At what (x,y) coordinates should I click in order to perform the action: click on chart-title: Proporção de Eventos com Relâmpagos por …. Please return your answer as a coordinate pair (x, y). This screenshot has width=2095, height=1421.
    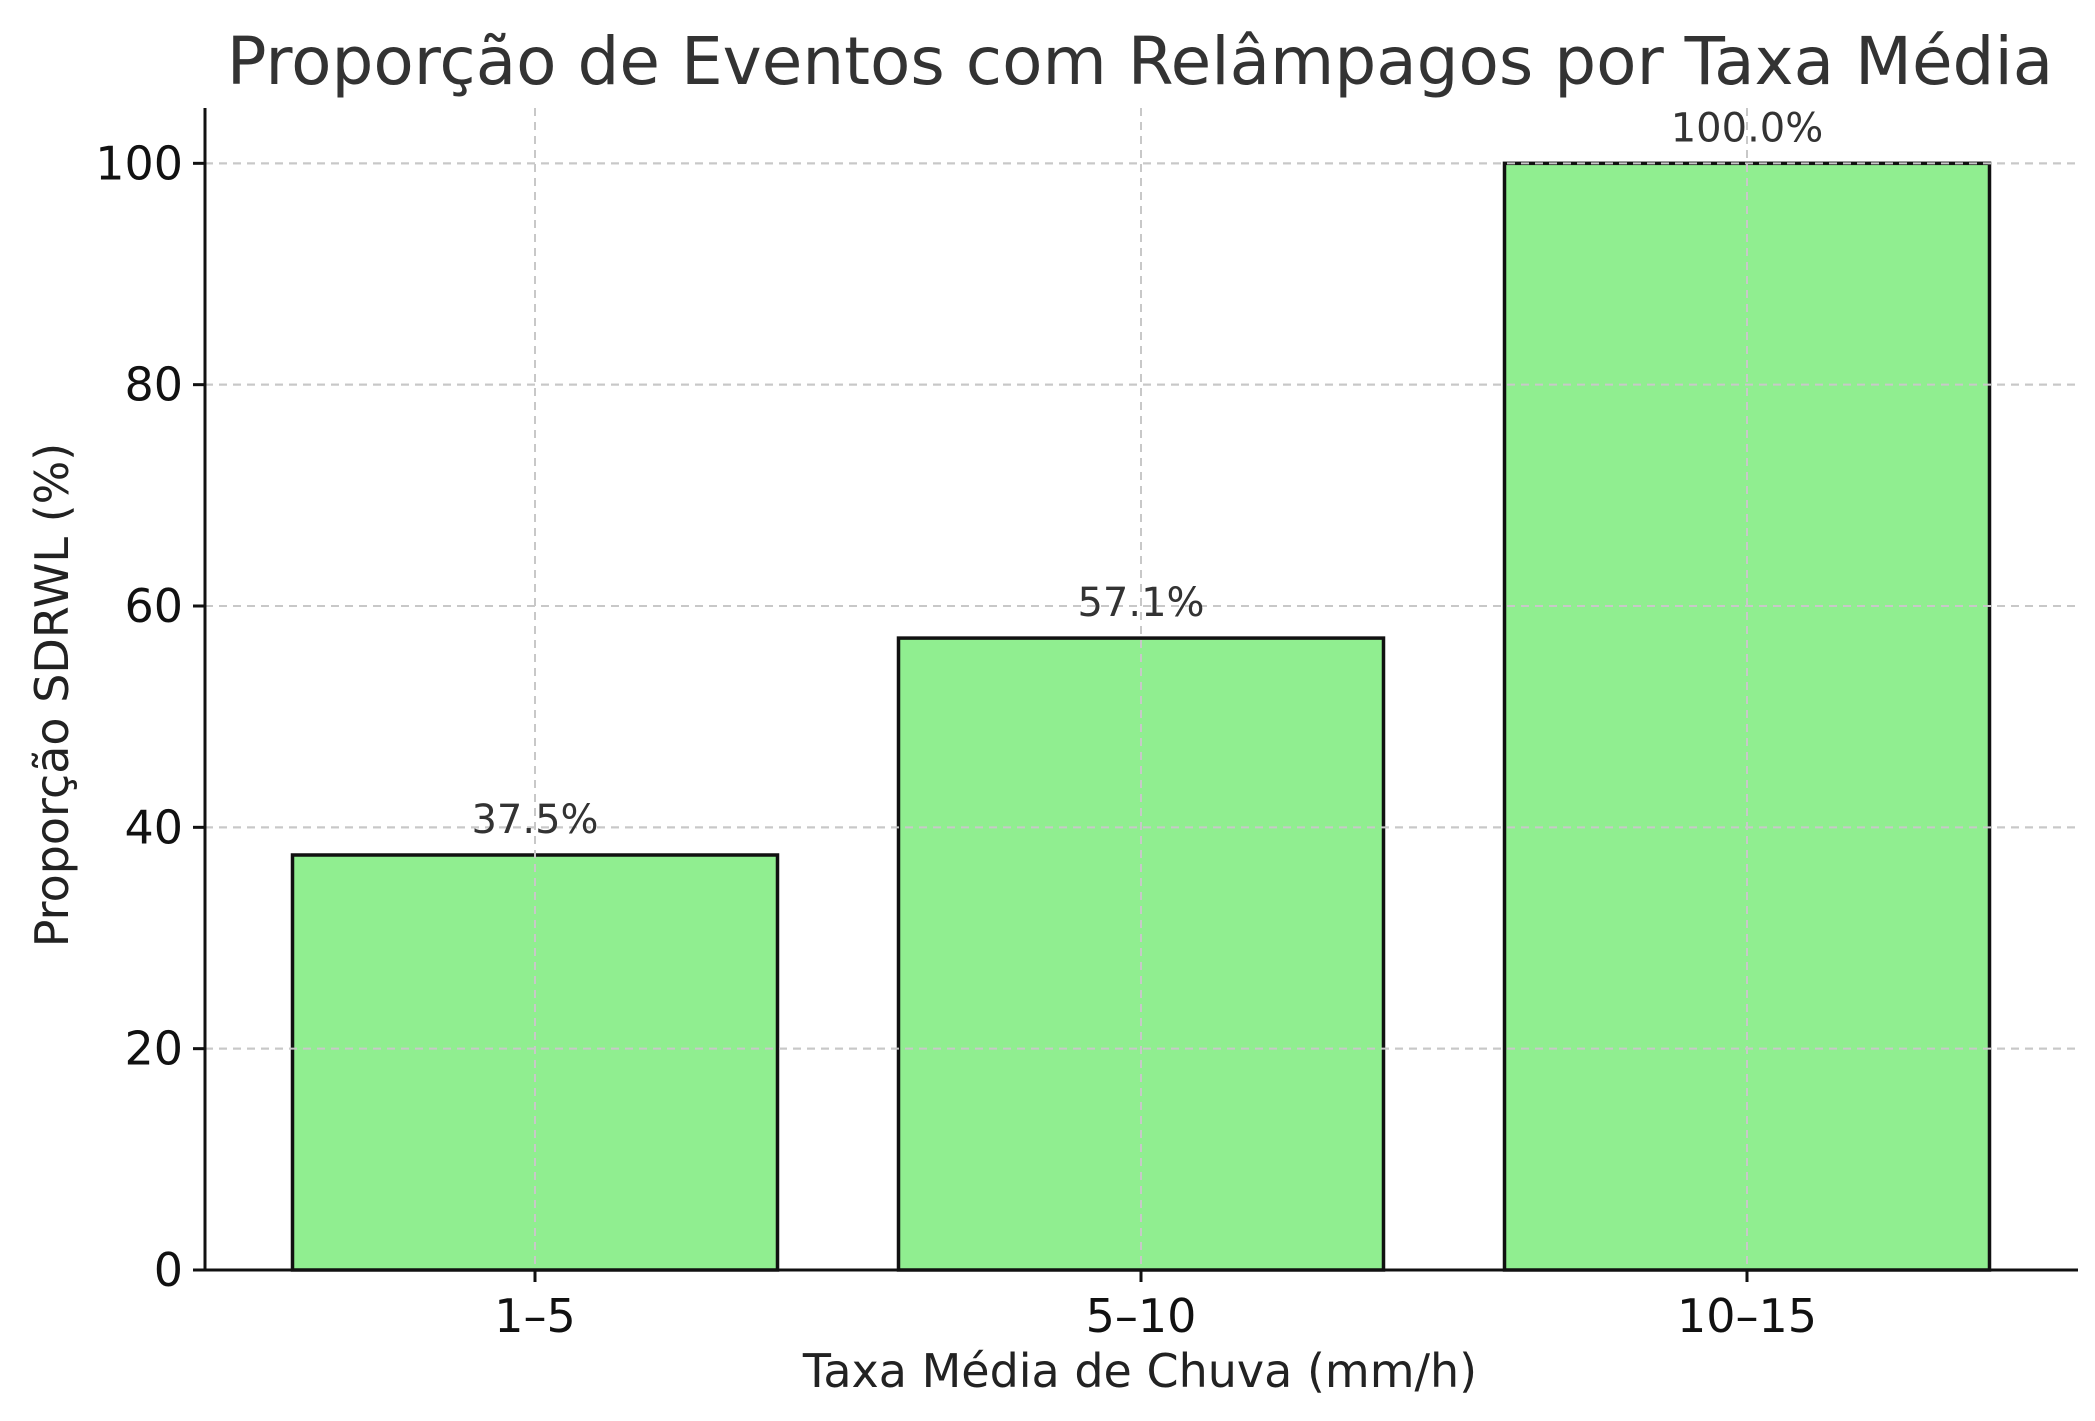
    Looking at the image, I should click on (1140, 61).